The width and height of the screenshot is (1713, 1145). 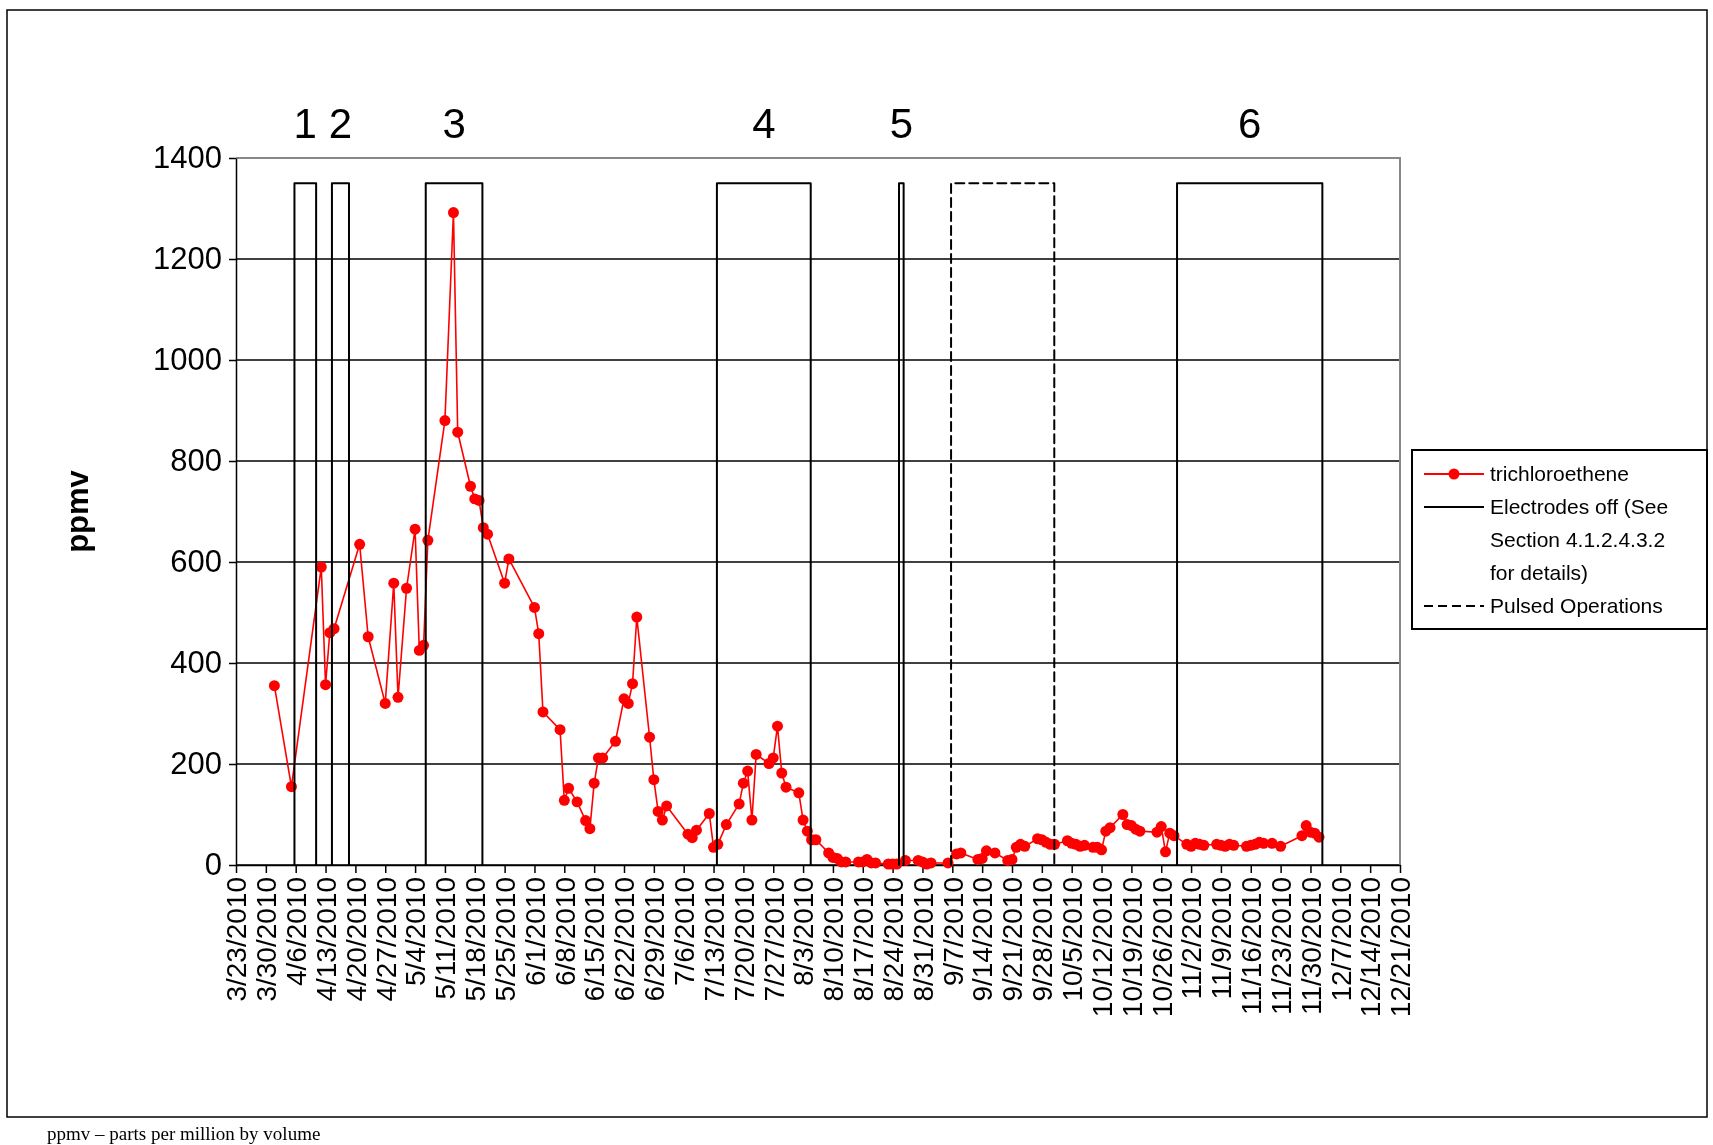 I want to click on x-tick-label: 11/30/2010, so click(x=1311, y=946).